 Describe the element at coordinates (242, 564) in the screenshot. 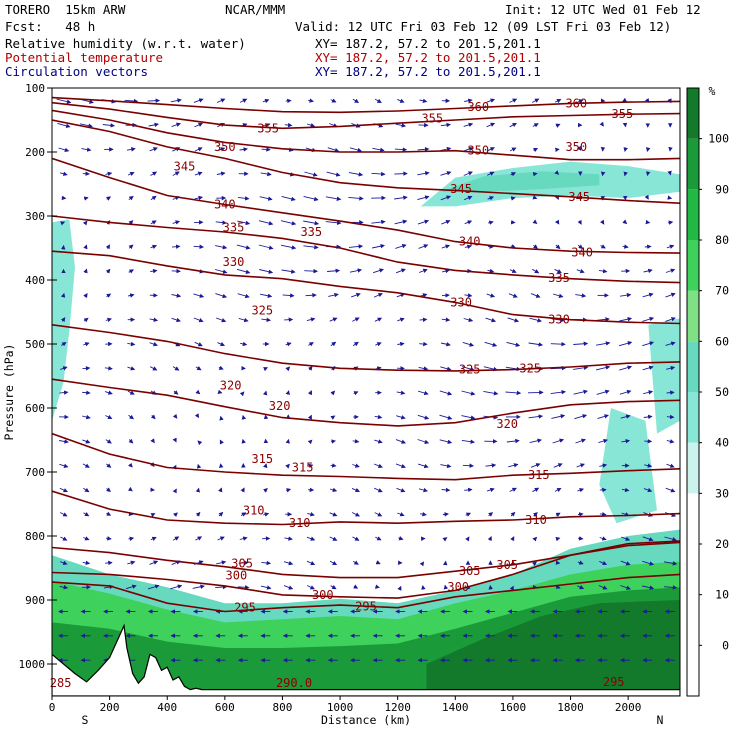

I see `theta-label-305-8: 305` at that location.